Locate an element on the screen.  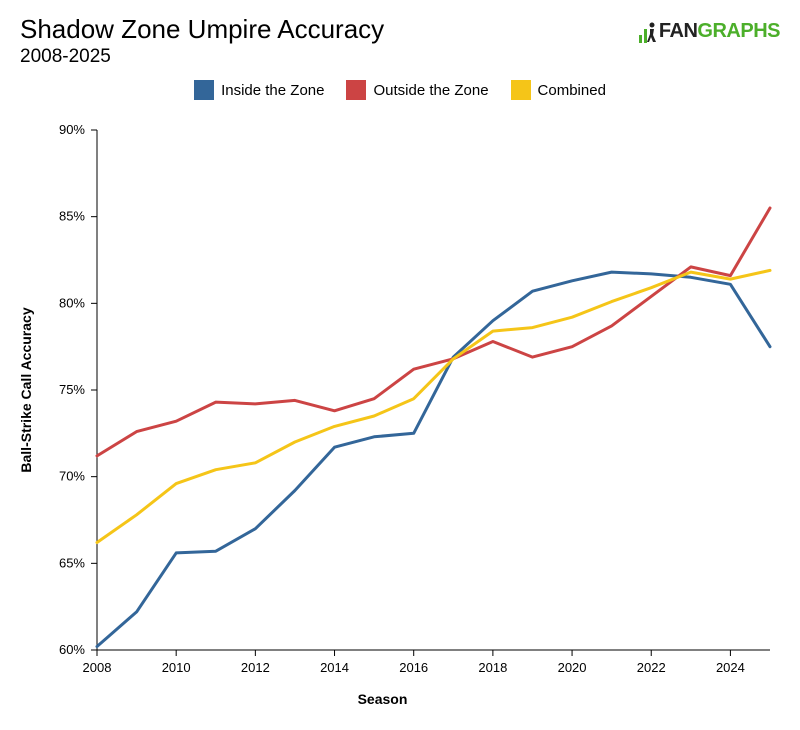
fangraphs-logo-icon is located at coordinates (647, 32).